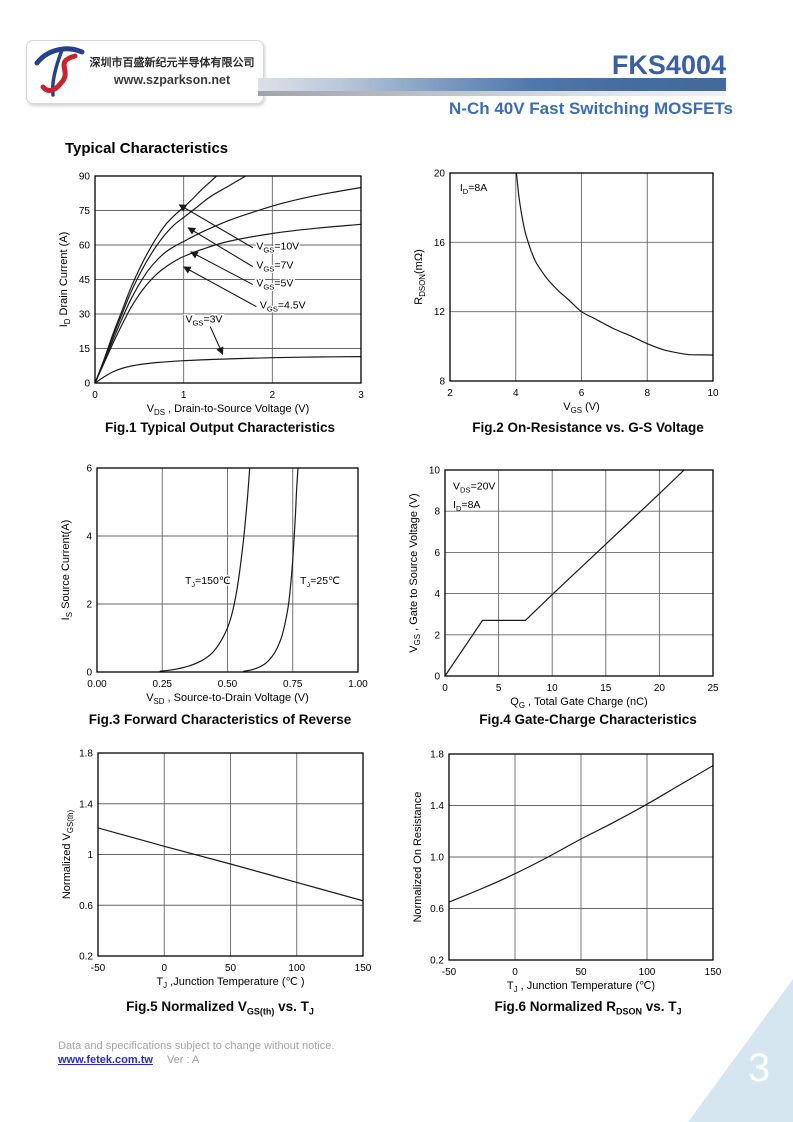  What do you see at coordinates (274, 284) in the screenshot?
I see `svg-text: VGS=5V` at bounding box center [274, 284].